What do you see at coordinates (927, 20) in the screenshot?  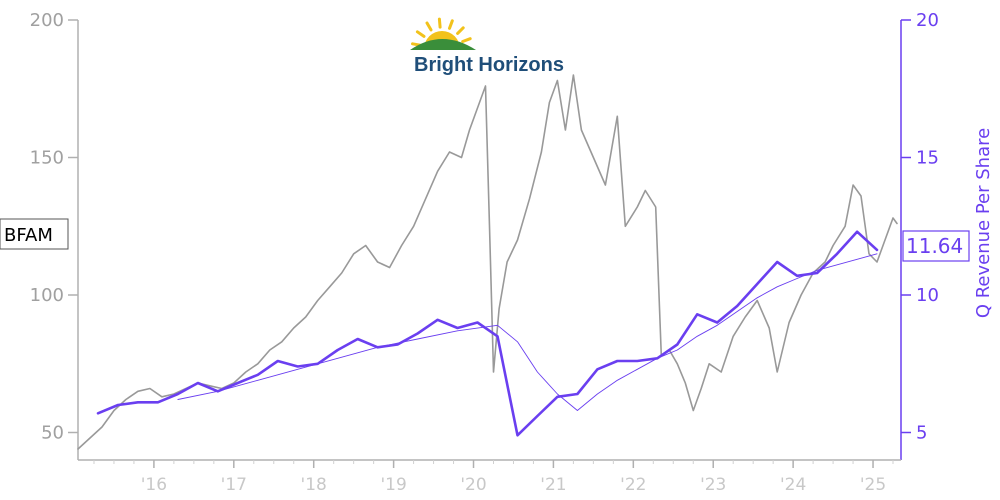 I see `y-tick-right: 20` at bounding box center [927, 20].